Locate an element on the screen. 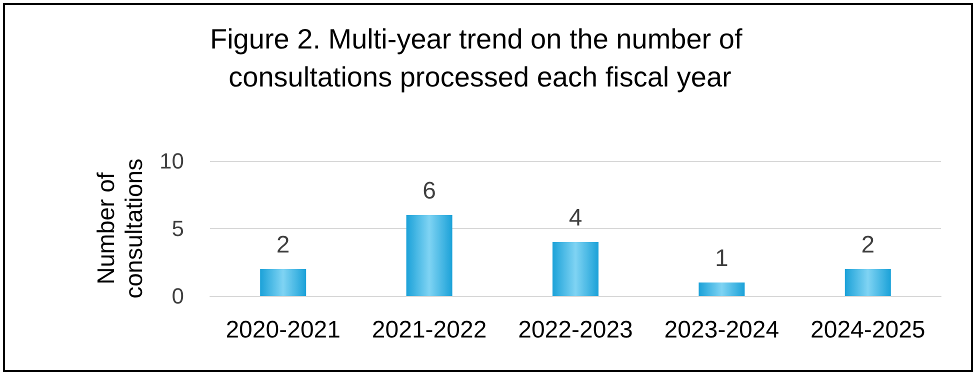  x-tick-label: 2020-2021 is located at coordinates (283, 330).